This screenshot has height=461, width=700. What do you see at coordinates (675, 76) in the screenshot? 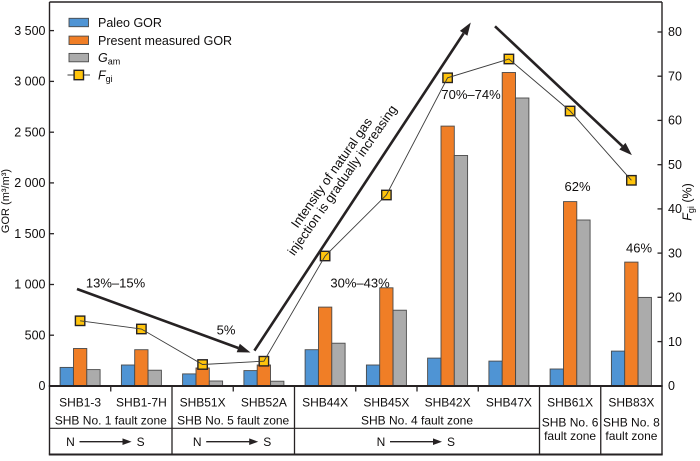
I see `svg-text: 70` at bounding box center [675, 76].